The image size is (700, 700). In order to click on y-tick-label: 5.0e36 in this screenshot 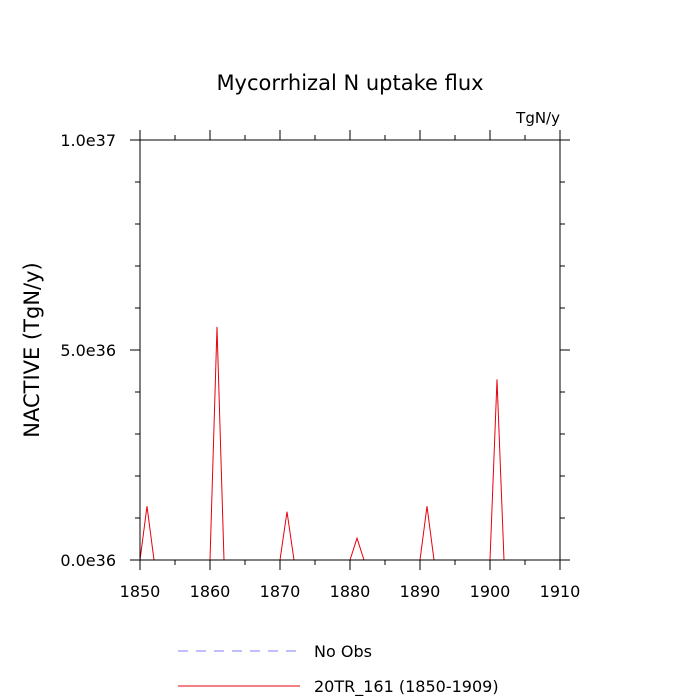, I will do `click(88, 350)`.